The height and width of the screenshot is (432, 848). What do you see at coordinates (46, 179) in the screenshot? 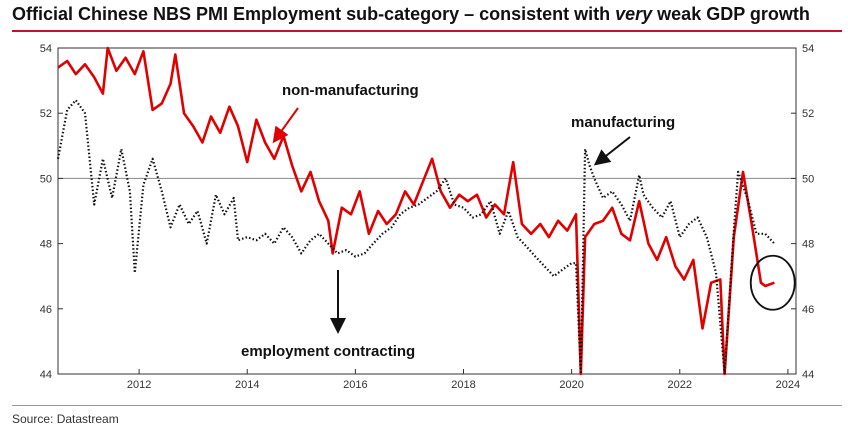
I see `y-tick-label-left: 50` at bounding box center [46, 179].